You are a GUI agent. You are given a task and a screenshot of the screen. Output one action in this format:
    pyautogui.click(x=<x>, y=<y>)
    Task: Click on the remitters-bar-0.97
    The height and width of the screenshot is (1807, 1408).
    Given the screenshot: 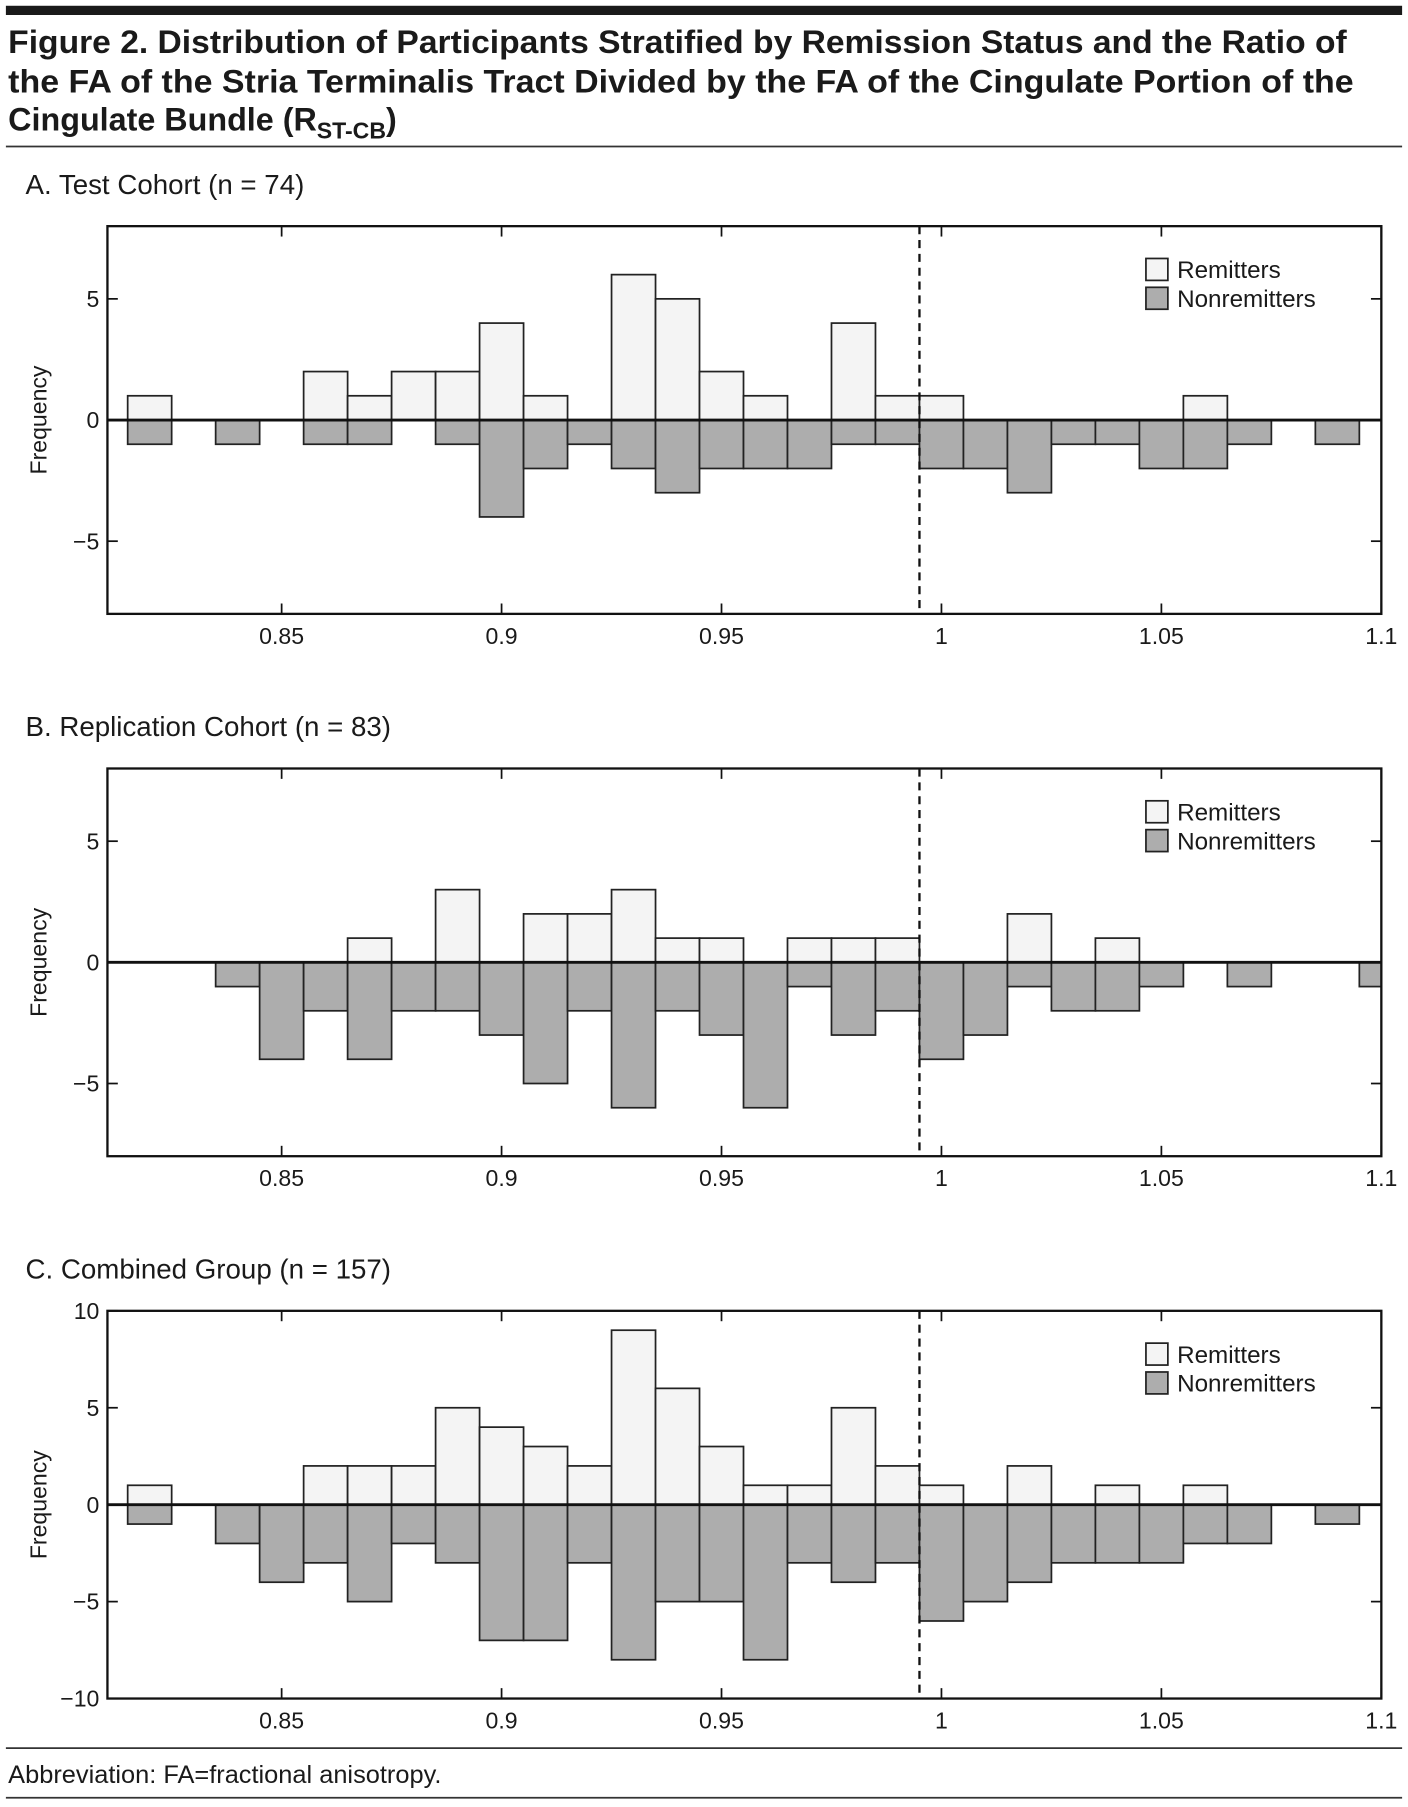 What is the action you would take?
    pyautogui.click(x=809, y=950)
    